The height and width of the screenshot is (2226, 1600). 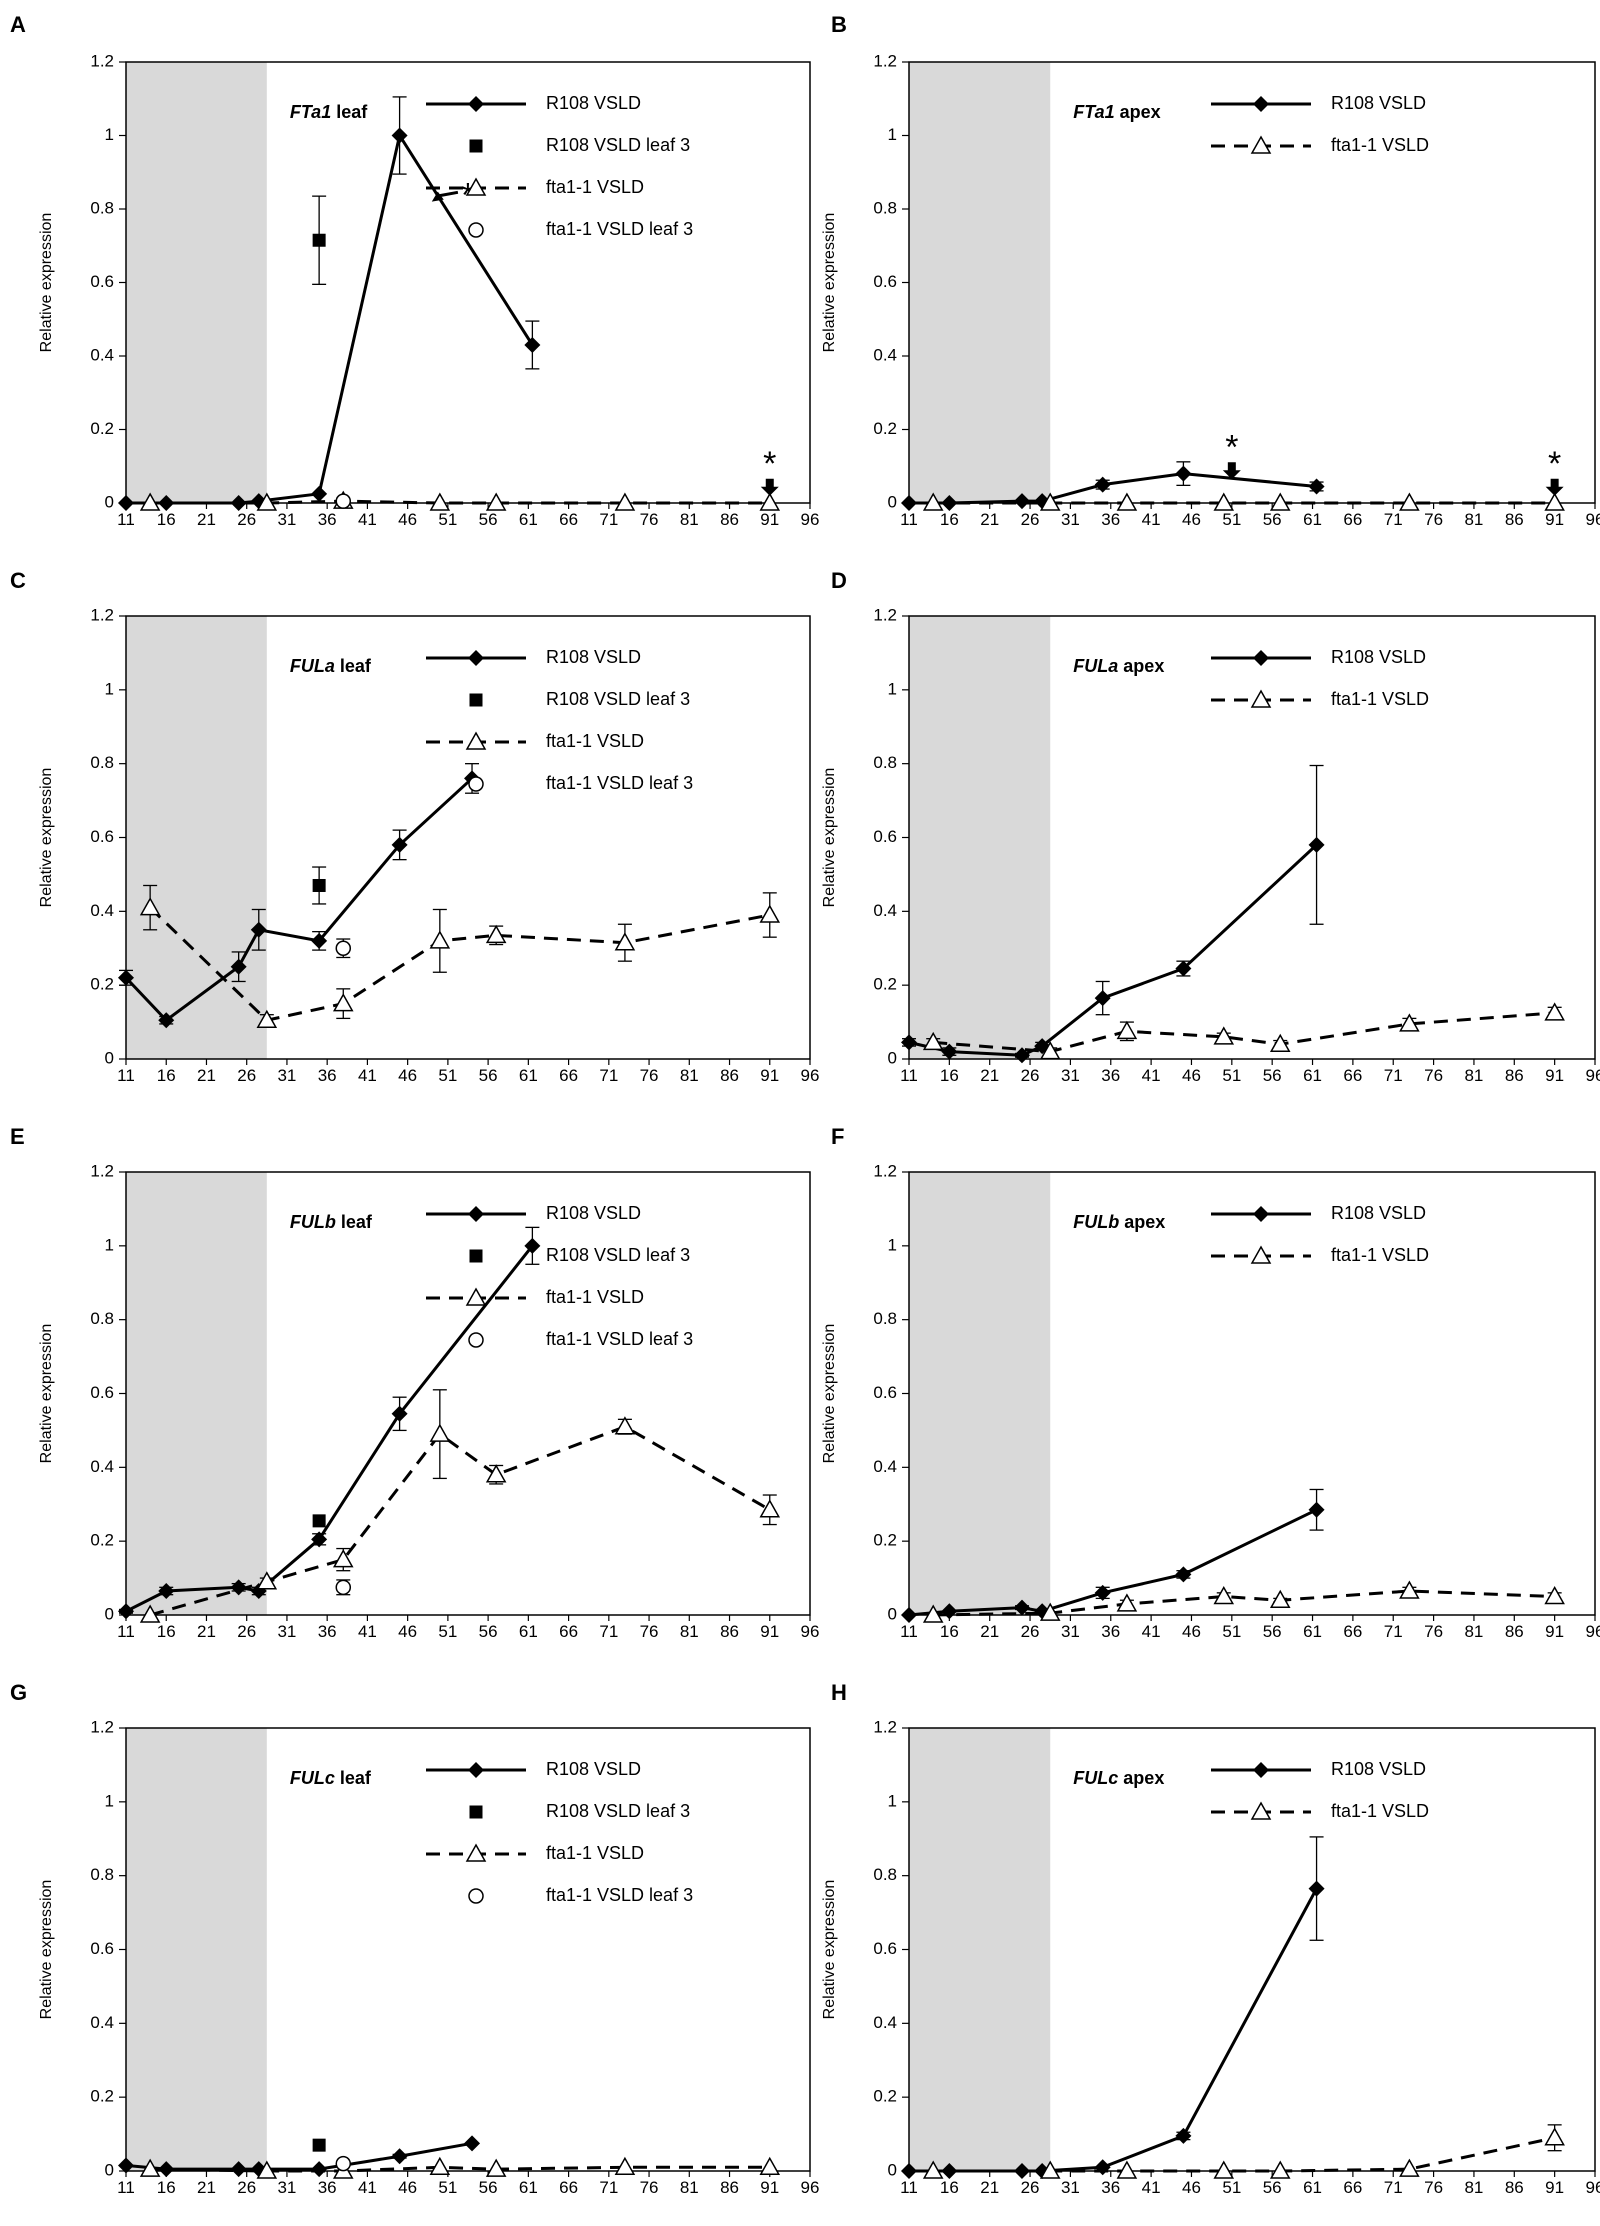 What do you see at coordinates (1030, 519) in the screenshot?
I see `x-tick-label: 26` at bounding box center [1030, 519].